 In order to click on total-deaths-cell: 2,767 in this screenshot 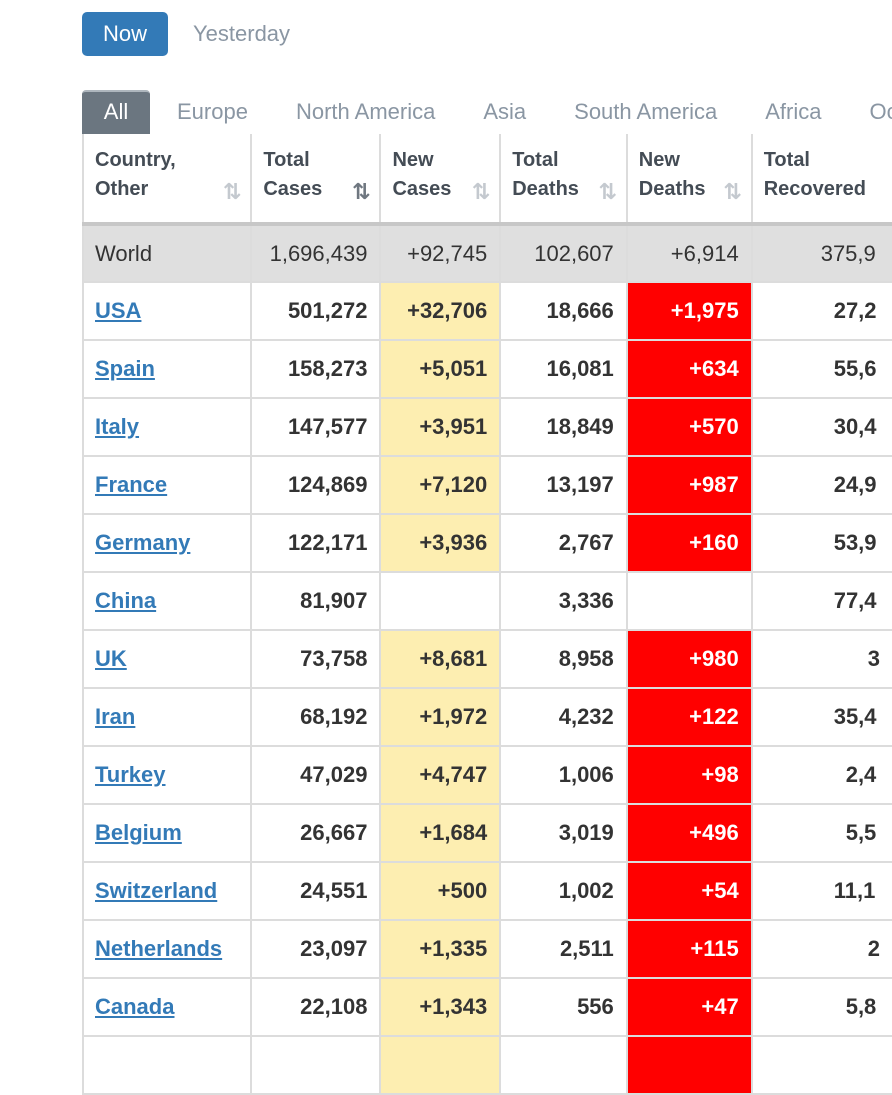, I will do `click(563, 543)`.